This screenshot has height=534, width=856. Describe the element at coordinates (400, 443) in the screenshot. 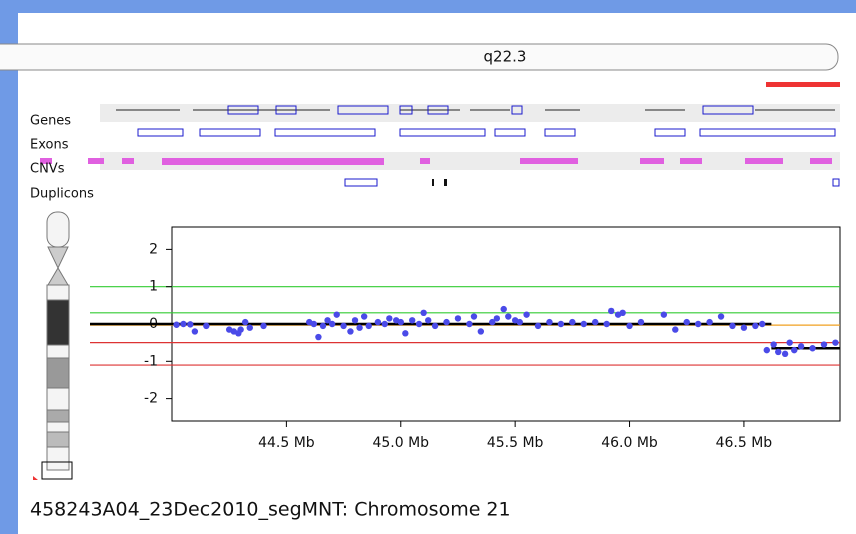

I see `x-tick-label: 45.0 Mb` at that location.